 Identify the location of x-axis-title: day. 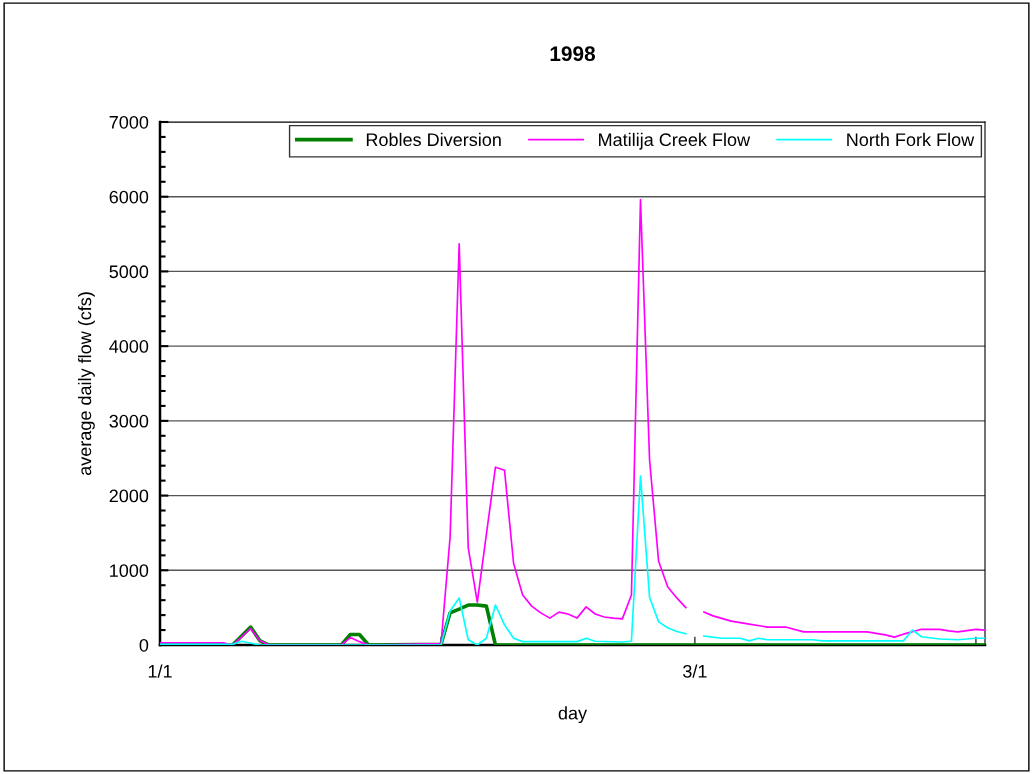
(573, 715).